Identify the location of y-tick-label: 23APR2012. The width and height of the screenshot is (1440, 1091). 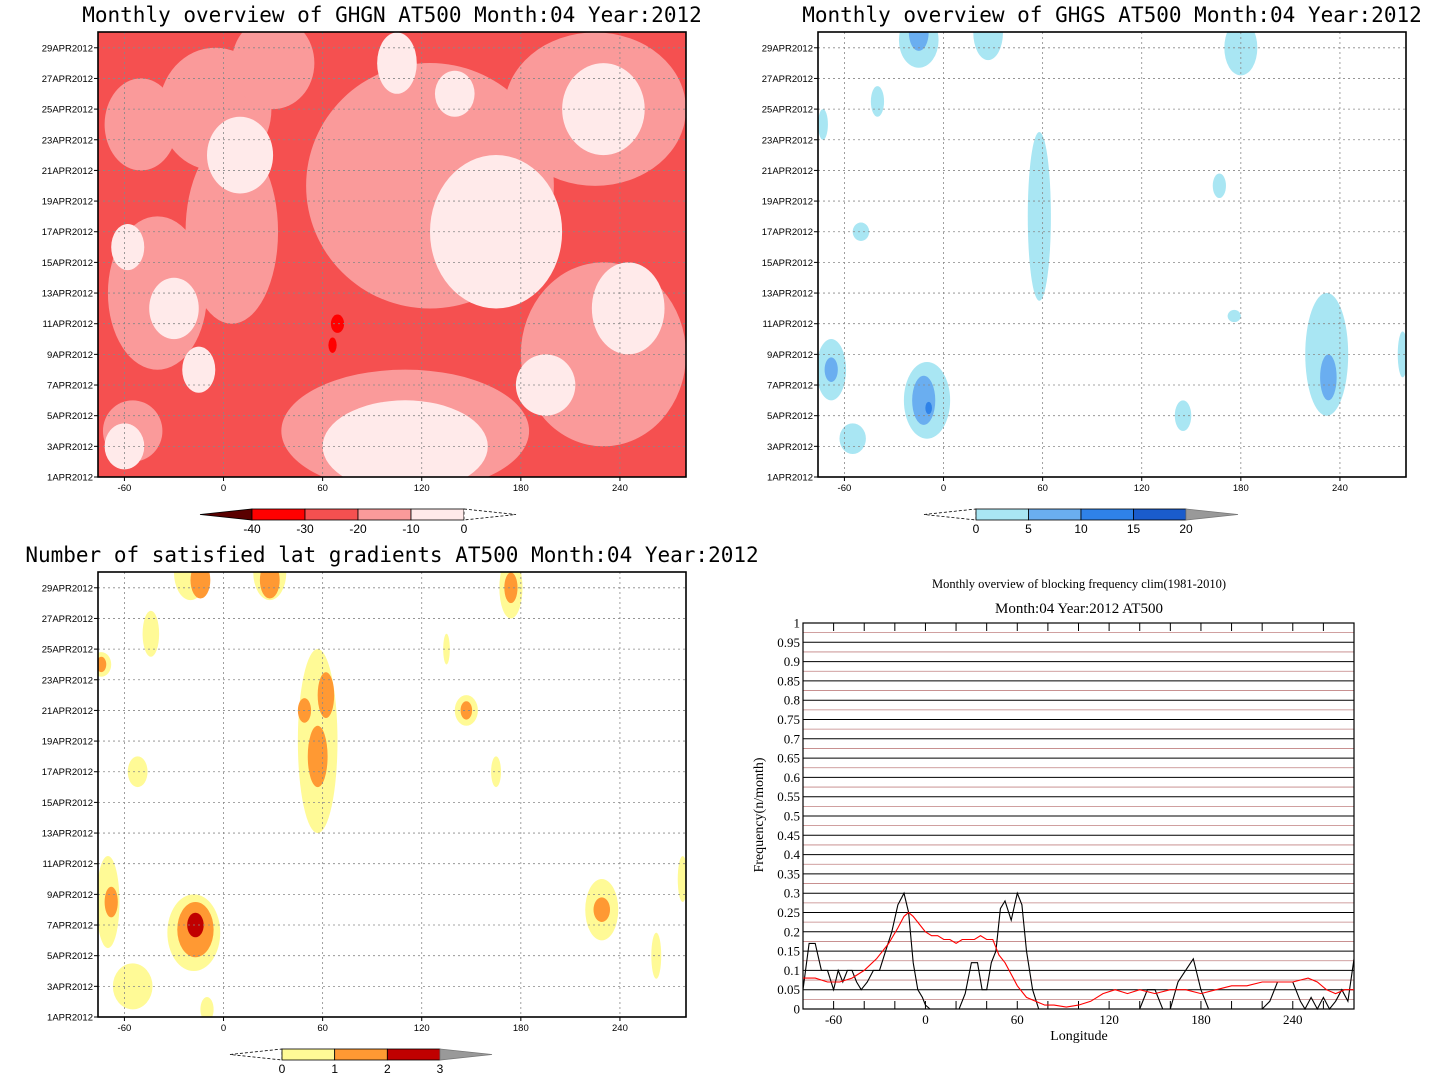
(787, 140).